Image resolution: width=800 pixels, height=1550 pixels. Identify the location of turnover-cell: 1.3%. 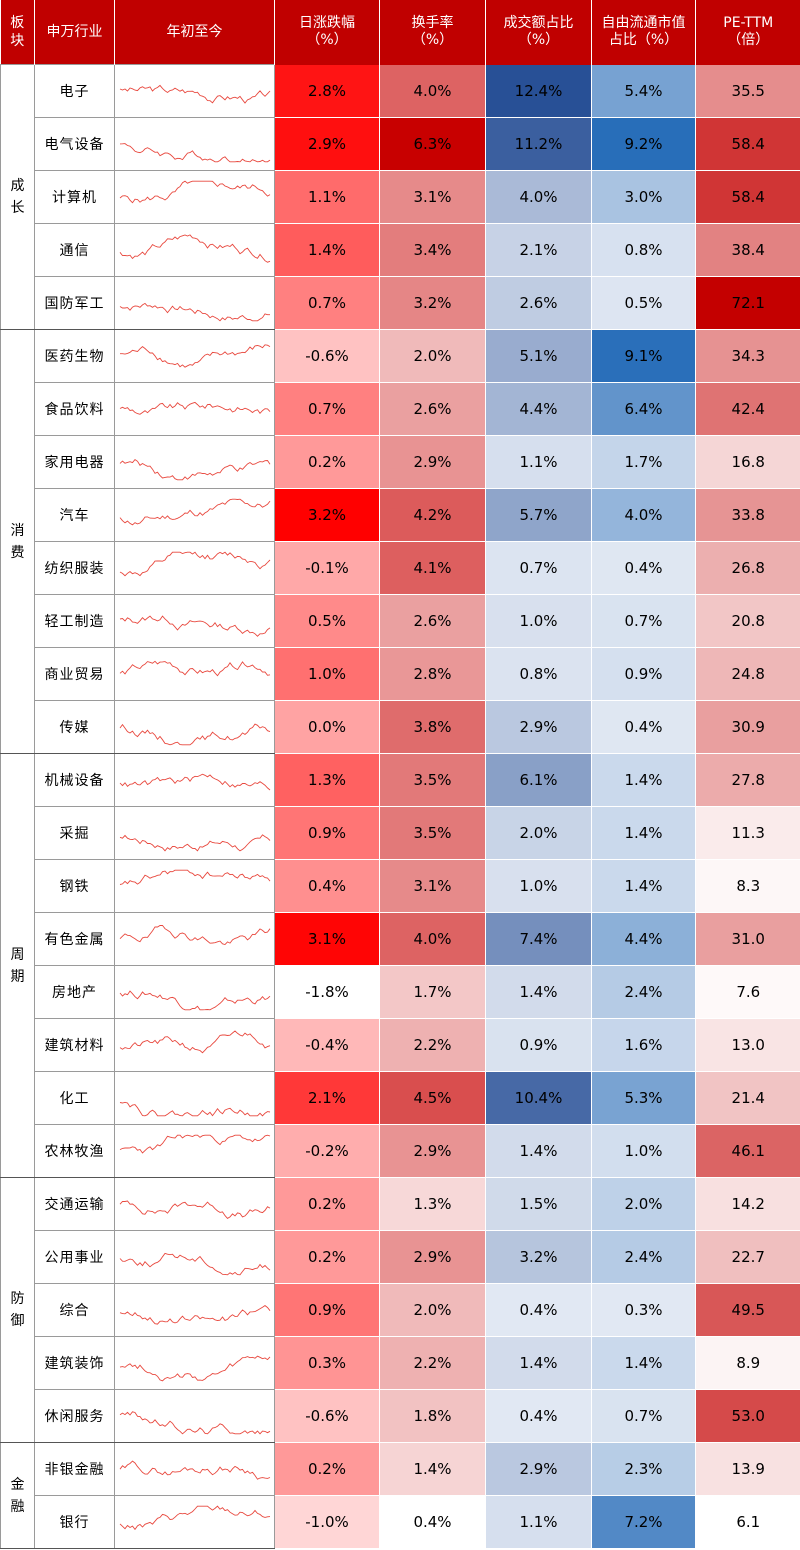
(432, 1204).